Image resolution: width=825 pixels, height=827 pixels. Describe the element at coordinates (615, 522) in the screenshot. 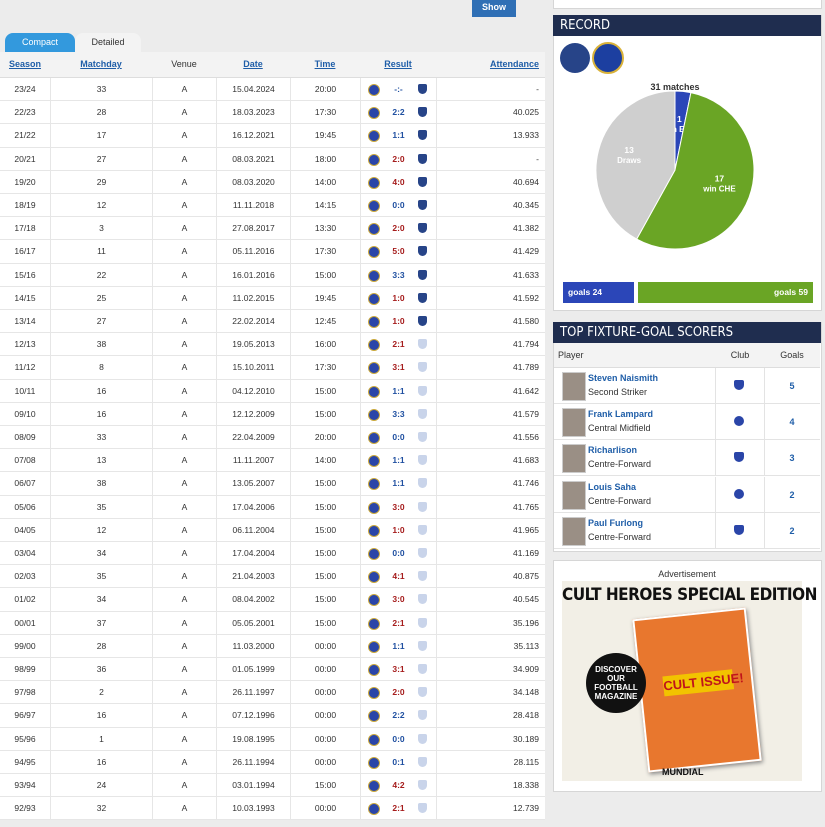

I see `player-name: Paul Furlong` at that location.